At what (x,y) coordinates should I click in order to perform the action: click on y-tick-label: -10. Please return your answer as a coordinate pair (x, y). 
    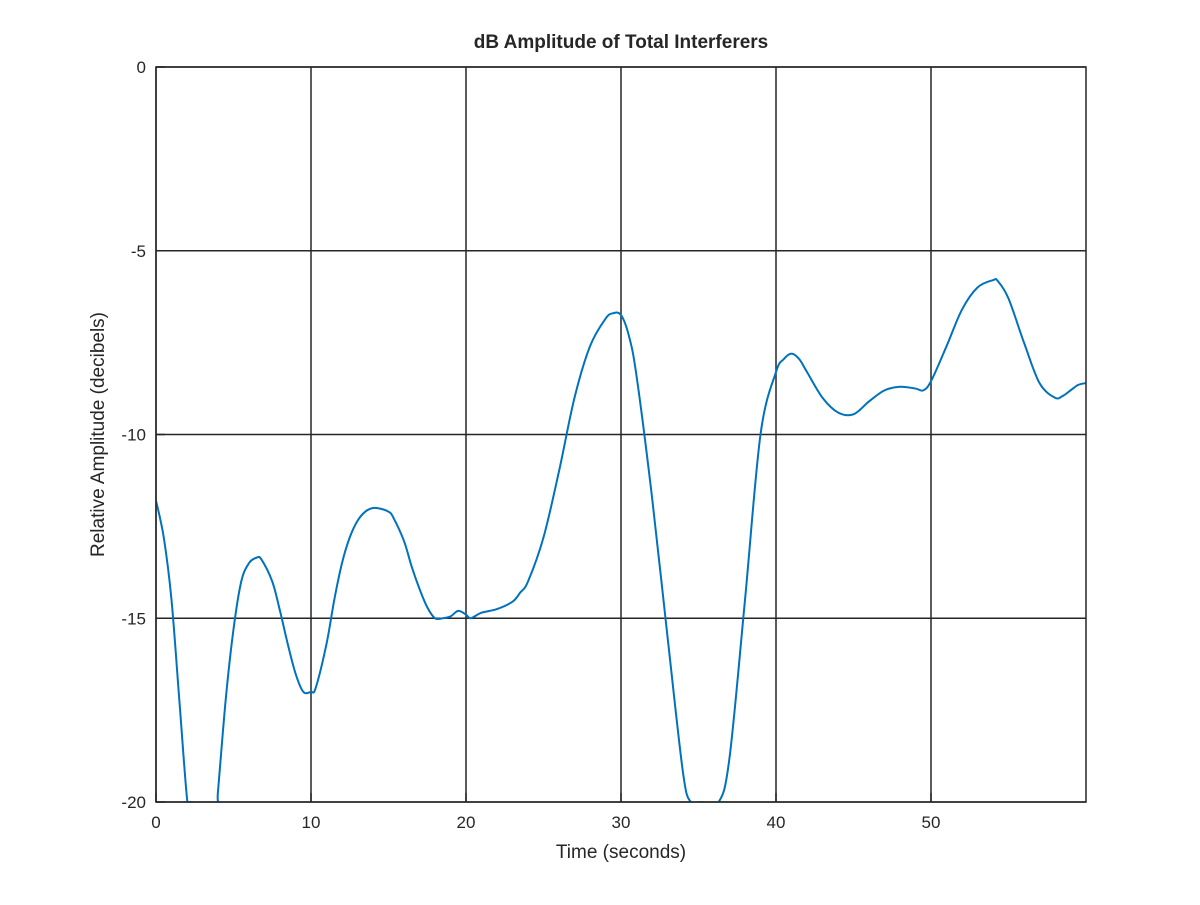
    Looking at the image, I should click on (133, 435).